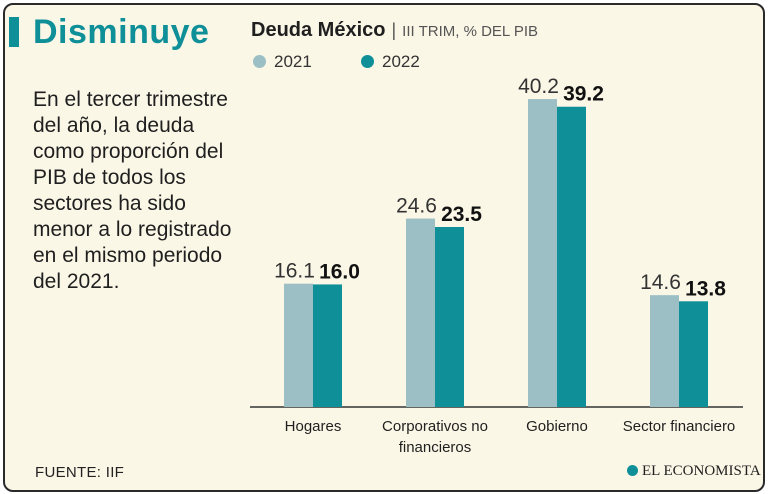 The height and width of the screenshot is (494, 768). What do you see at coordinates (339, 271) in the screenshot?
I see `data-label-2022-0: 16.0` at bounding box center [339, 271].